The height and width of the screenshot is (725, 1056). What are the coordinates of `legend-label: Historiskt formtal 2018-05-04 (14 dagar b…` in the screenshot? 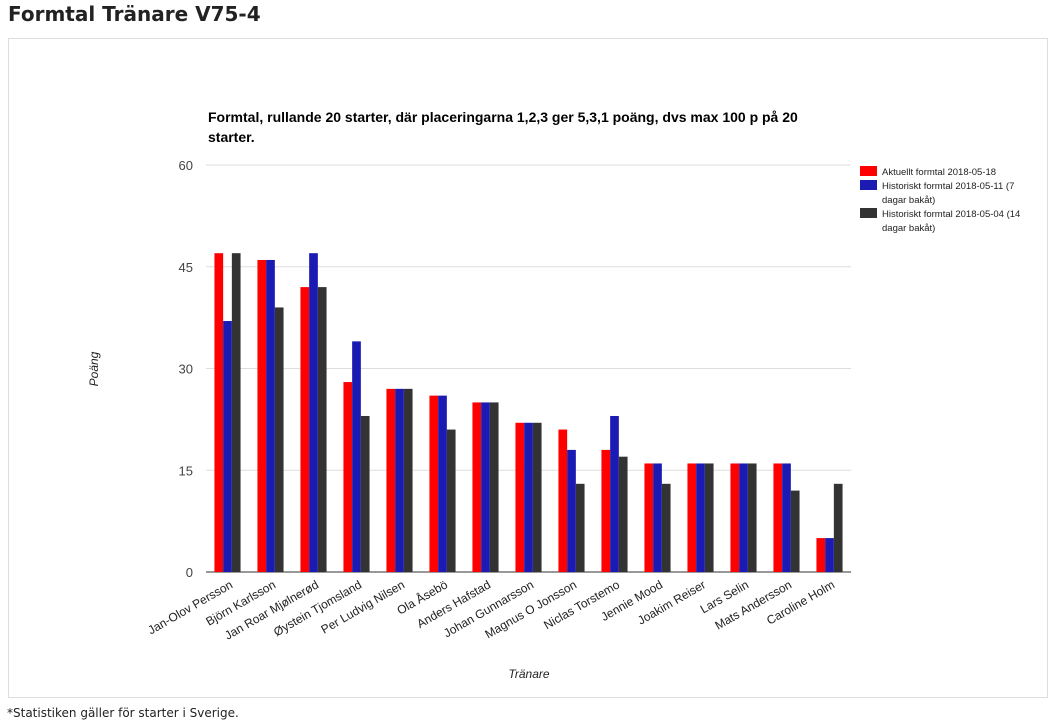 It's located at (951, 221).